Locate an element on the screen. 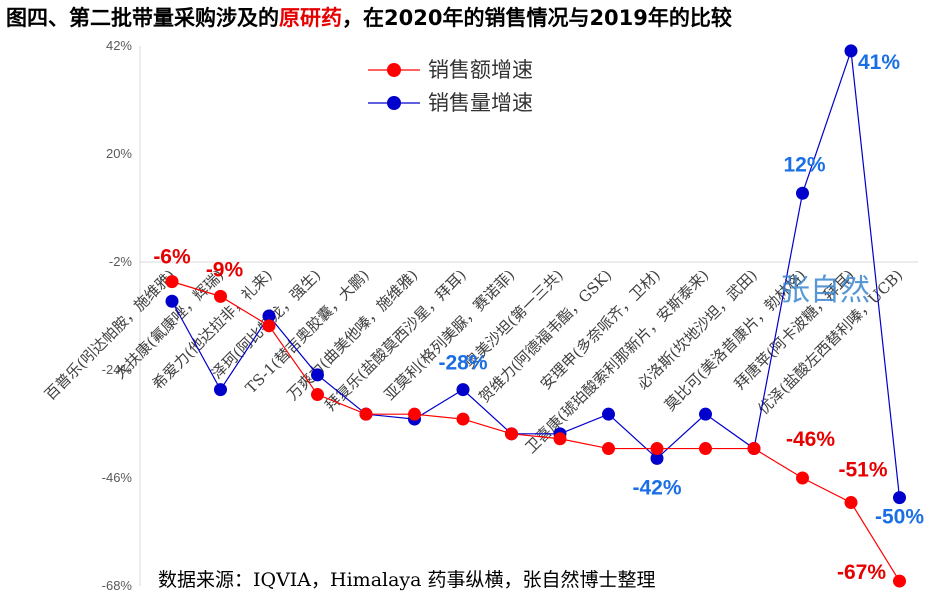 Image resolution: width=925 pixels, height=600 pixels. y-tick-label: 42% is located at coordinates (119, 45).